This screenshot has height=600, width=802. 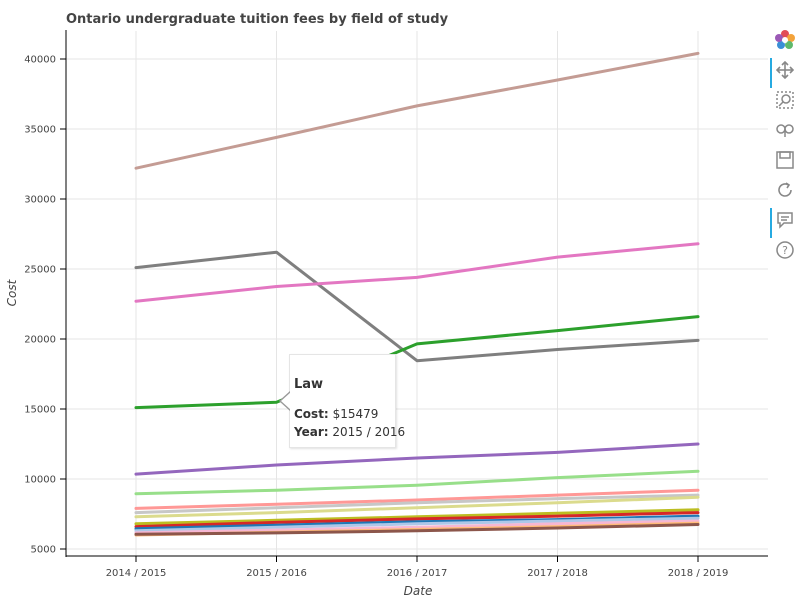 I want to click on help-icon: ?, so click(x=785, y=250).